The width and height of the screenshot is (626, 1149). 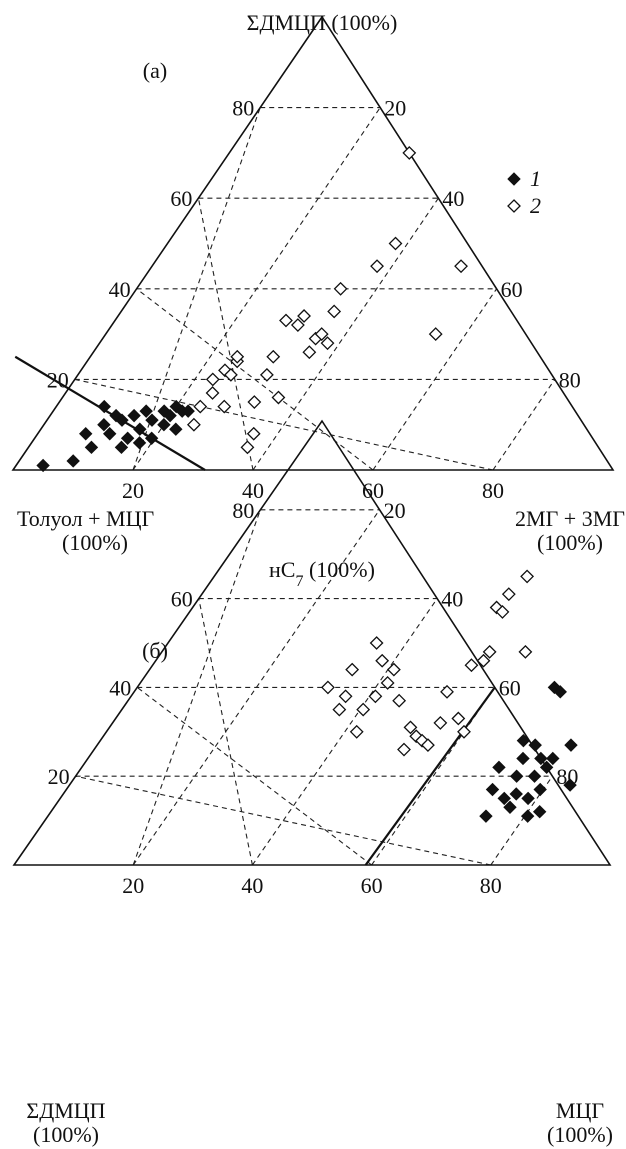 What do you see at coordinates (580, 1110) in the screenshot?
I see `right-vertex-label: МЦГ` at bounding box center [580, 1110].